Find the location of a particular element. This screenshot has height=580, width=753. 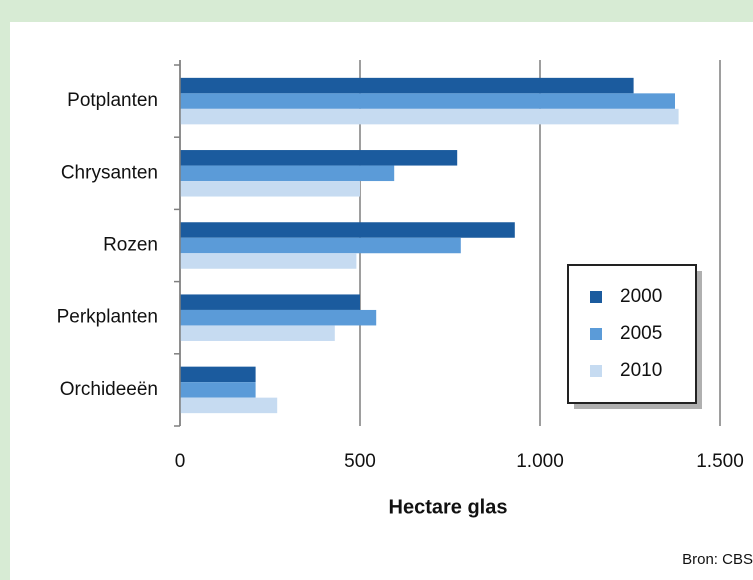

legend-label: 2000 is located at coordinates (641, 296).